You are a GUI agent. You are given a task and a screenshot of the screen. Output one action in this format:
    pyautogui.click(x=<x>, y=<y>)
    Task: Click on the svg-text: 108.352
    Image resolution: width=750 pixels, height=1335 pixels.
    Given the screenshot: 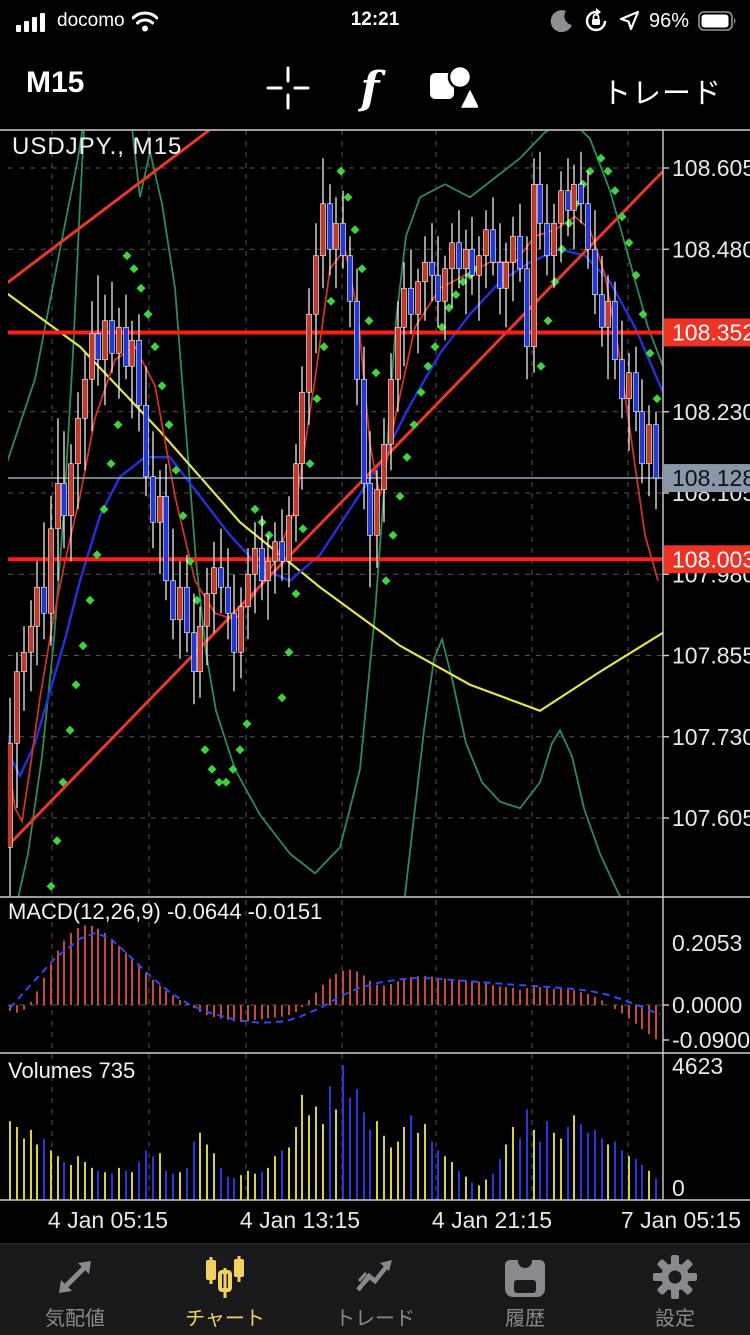 What is the action you would take?
    pyautogui.click(x=711, y=332)
    